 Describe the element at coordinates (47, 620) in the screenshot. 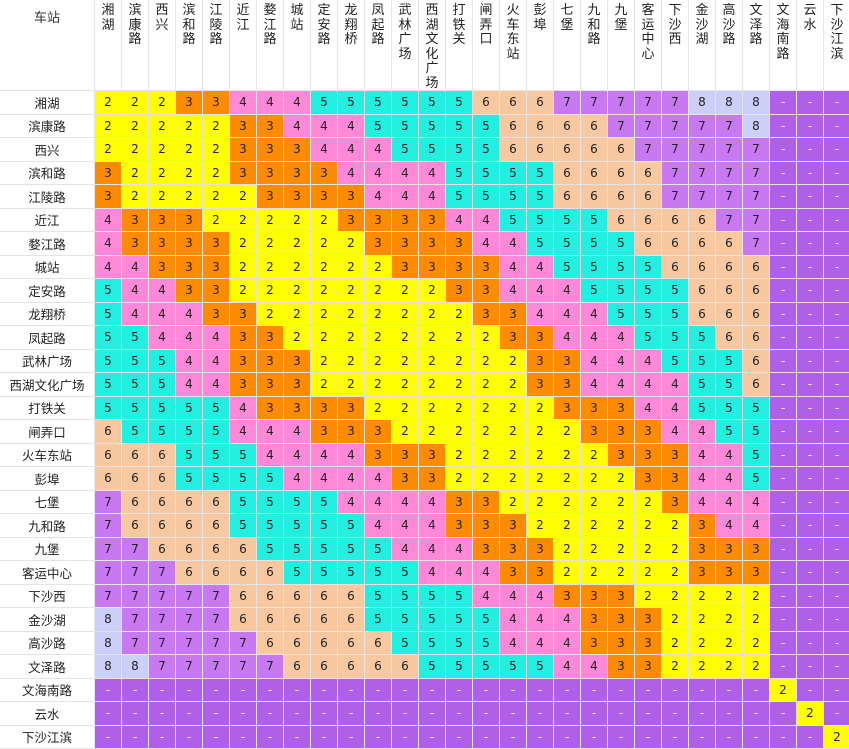

I see `row-header: 金沙湖` at that location.